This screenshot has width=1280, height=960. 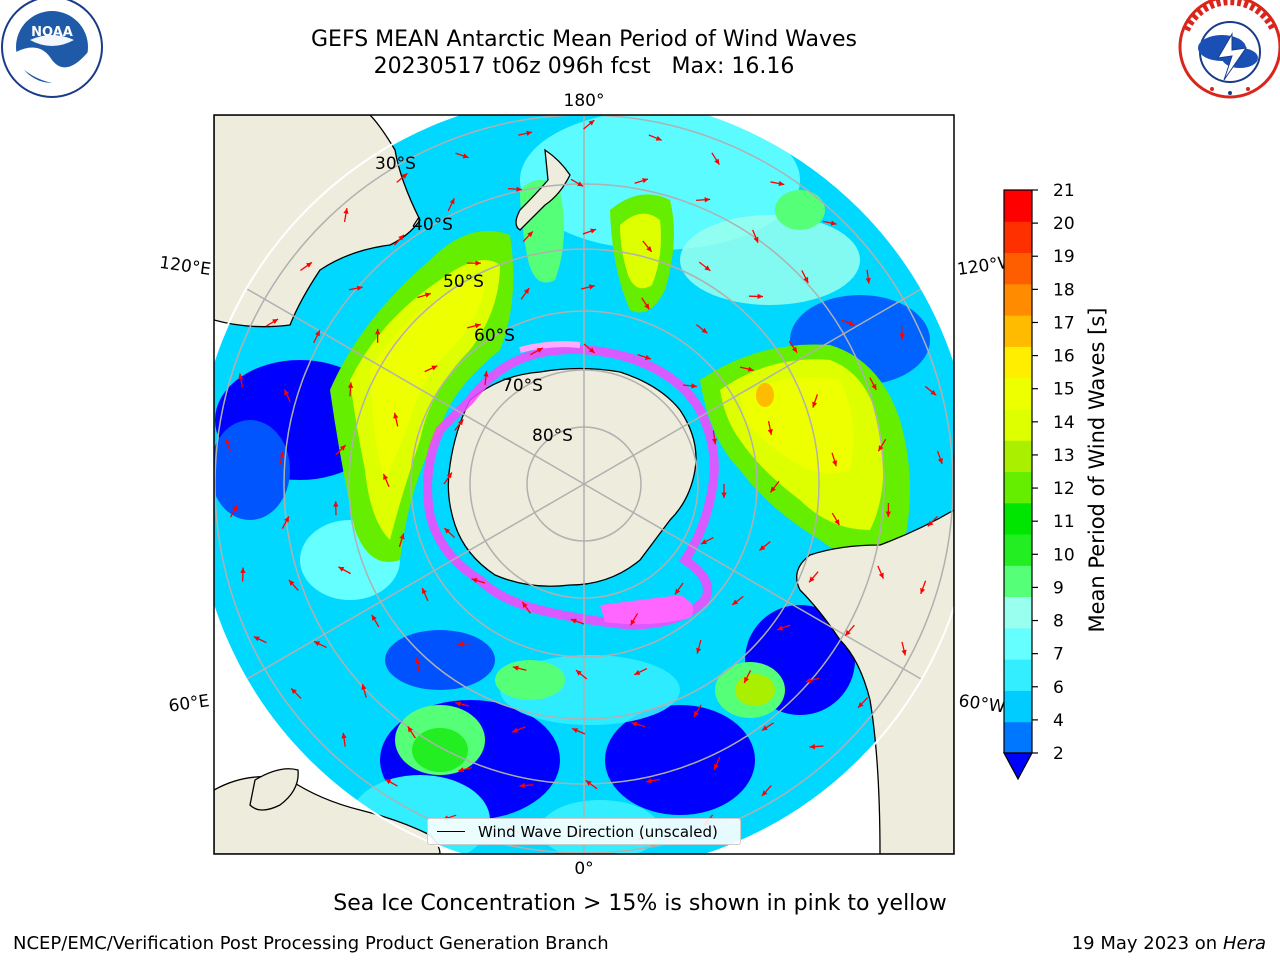 What do you see at coordinates (543, 189) in the screenshot?
I see `new-zealand` at bounding box center [543, 189].